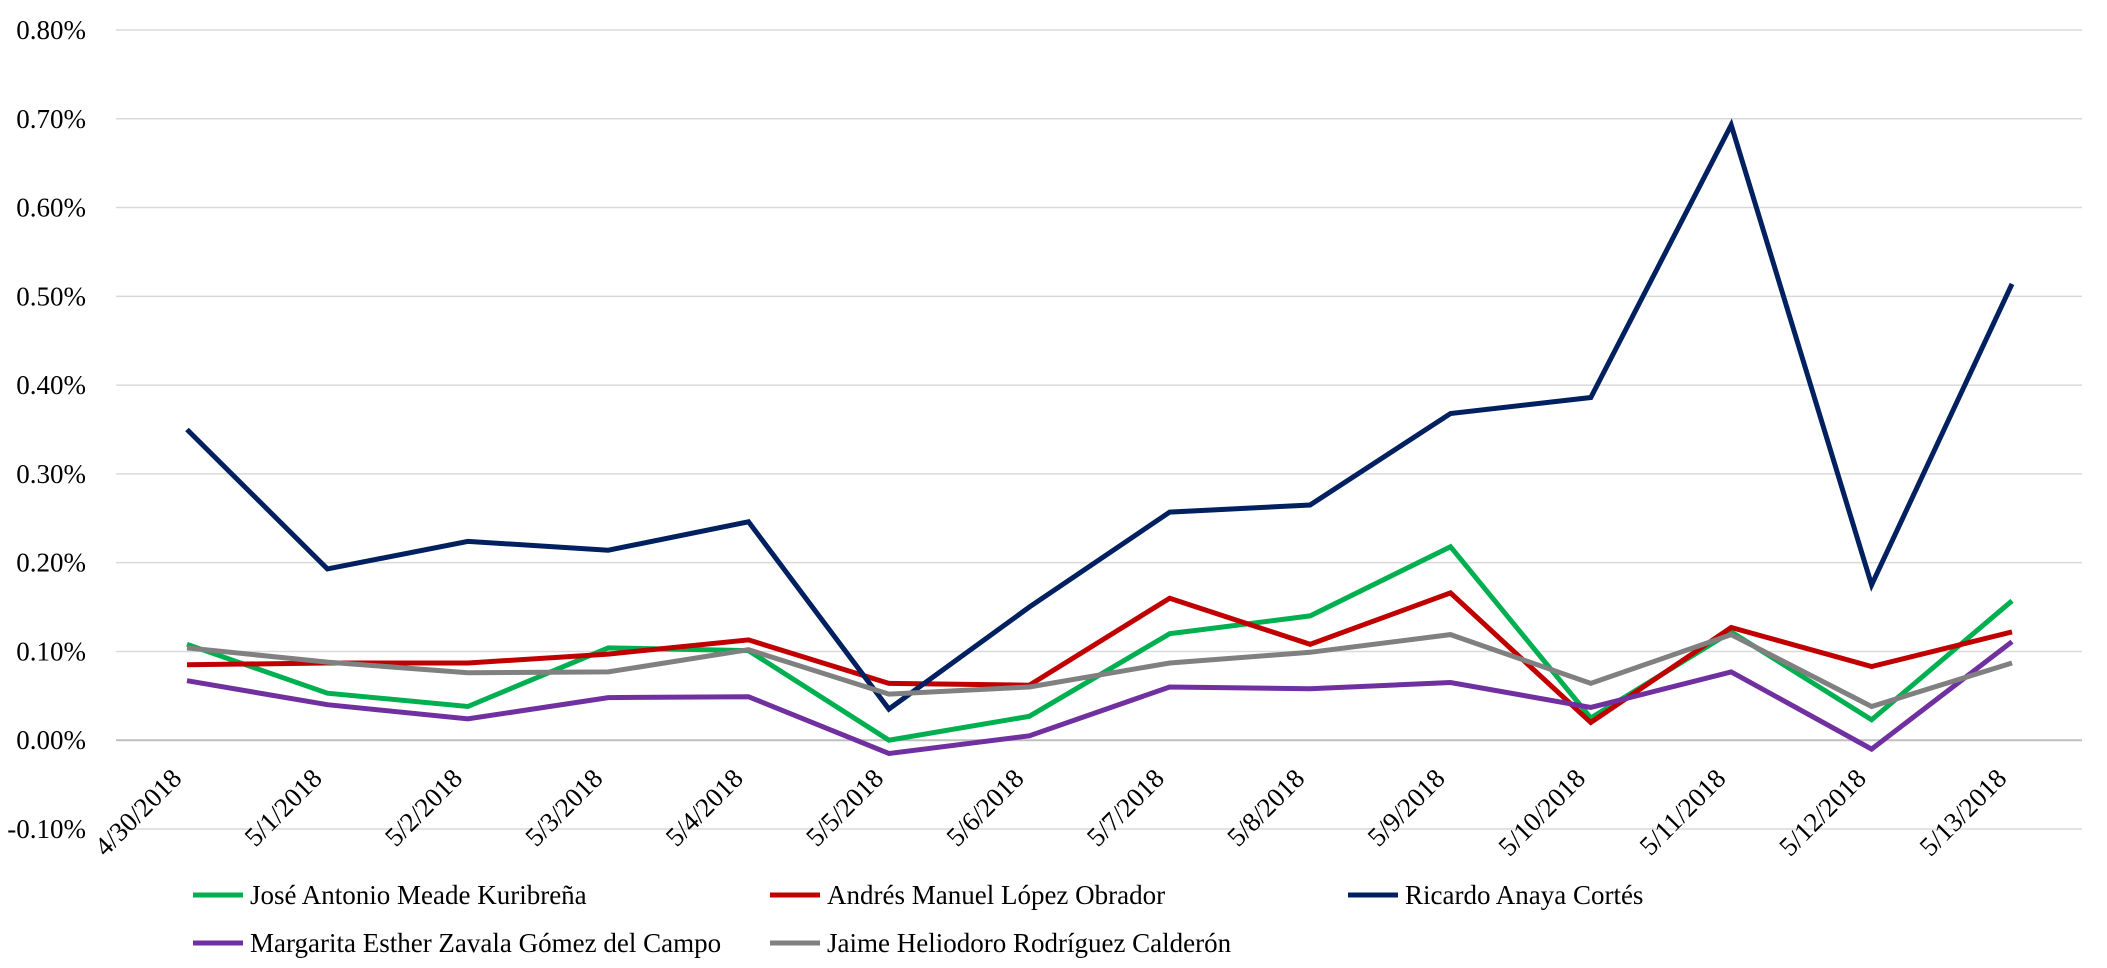 The width and height of the screenshot is (2107, 968). Describe the element at coordinates (51, 30) in the screenshot. I see `y-tick-label: 0.80%` at that location.